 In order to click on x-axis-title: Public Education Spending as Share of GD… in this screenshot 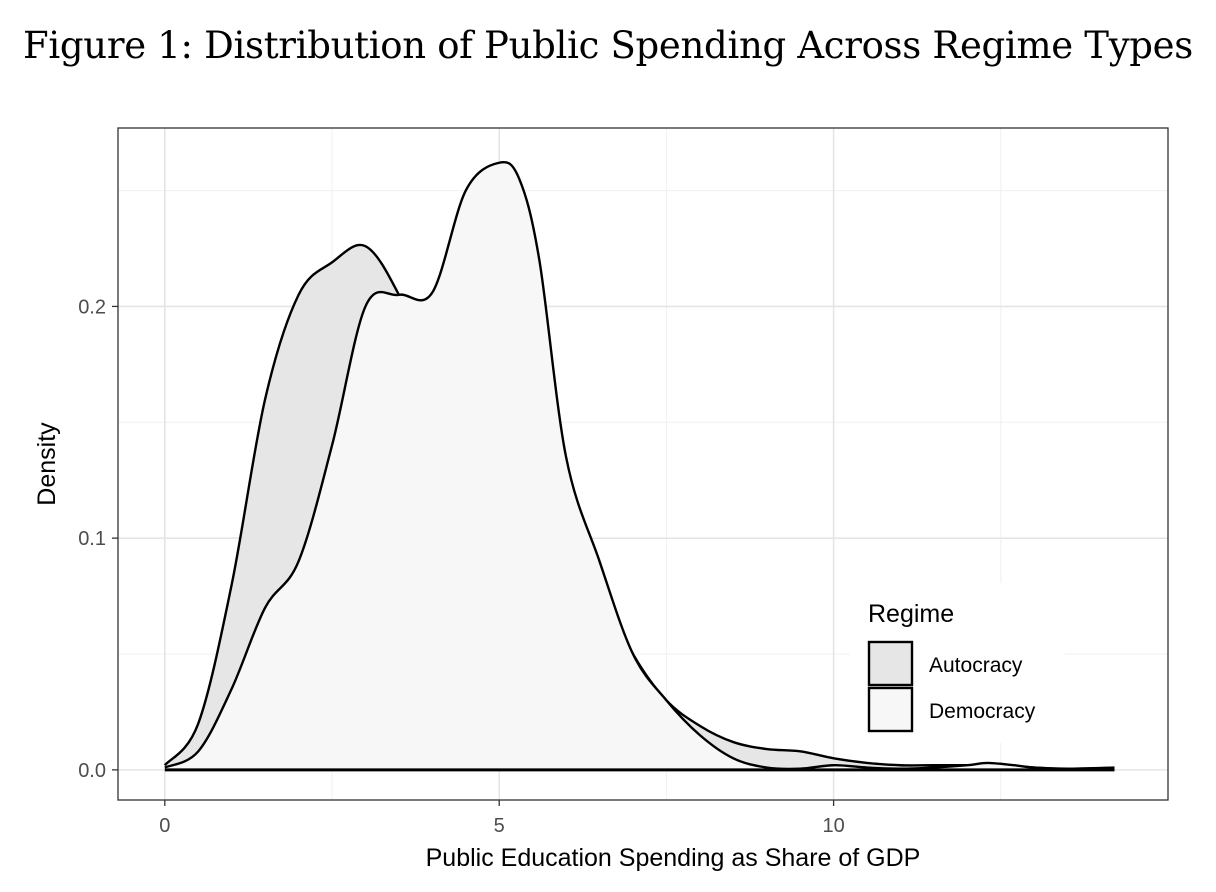, I will do `click(673, 858)`.